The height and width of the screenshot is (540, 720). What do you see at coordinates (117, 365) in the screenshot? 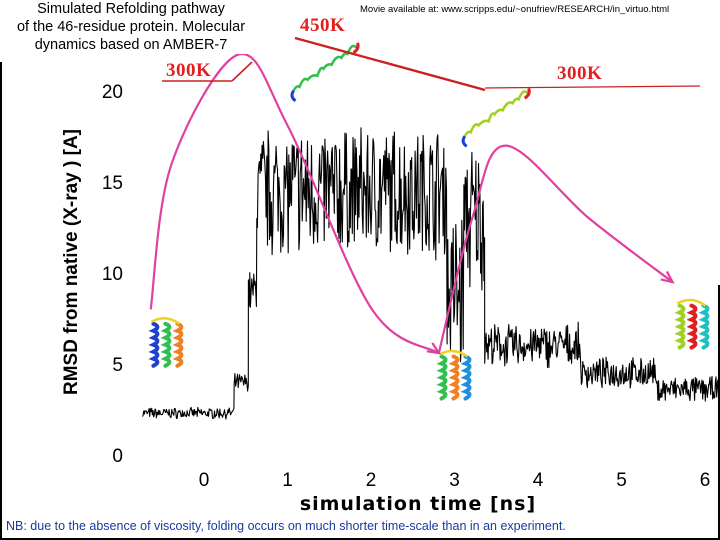
I see `y-tick-label: 5` at bounding box center [117, 365].